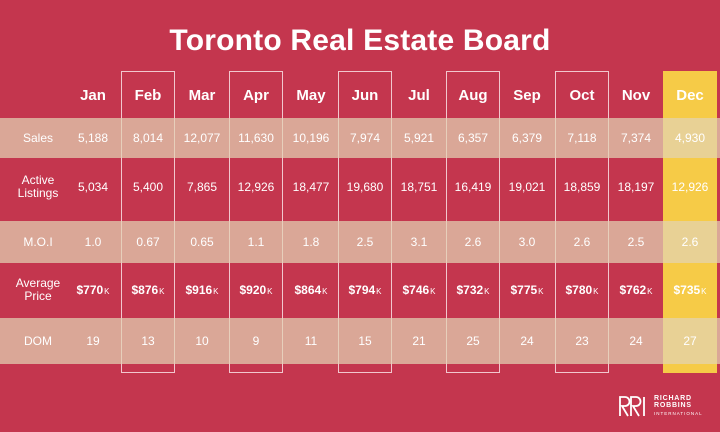  Describe the element at coordinates (527, 138) in the screenshot. I see `cell-sales-sep: 6,379` at that location.